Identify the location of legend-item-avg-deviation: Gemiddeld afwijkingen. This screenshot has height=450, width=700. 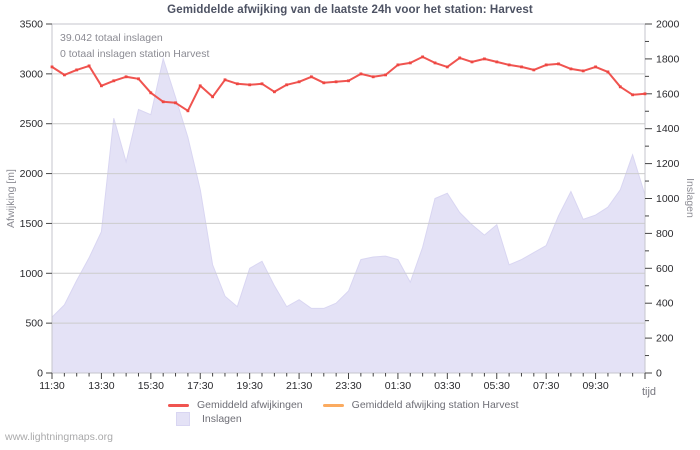
(235, 405).